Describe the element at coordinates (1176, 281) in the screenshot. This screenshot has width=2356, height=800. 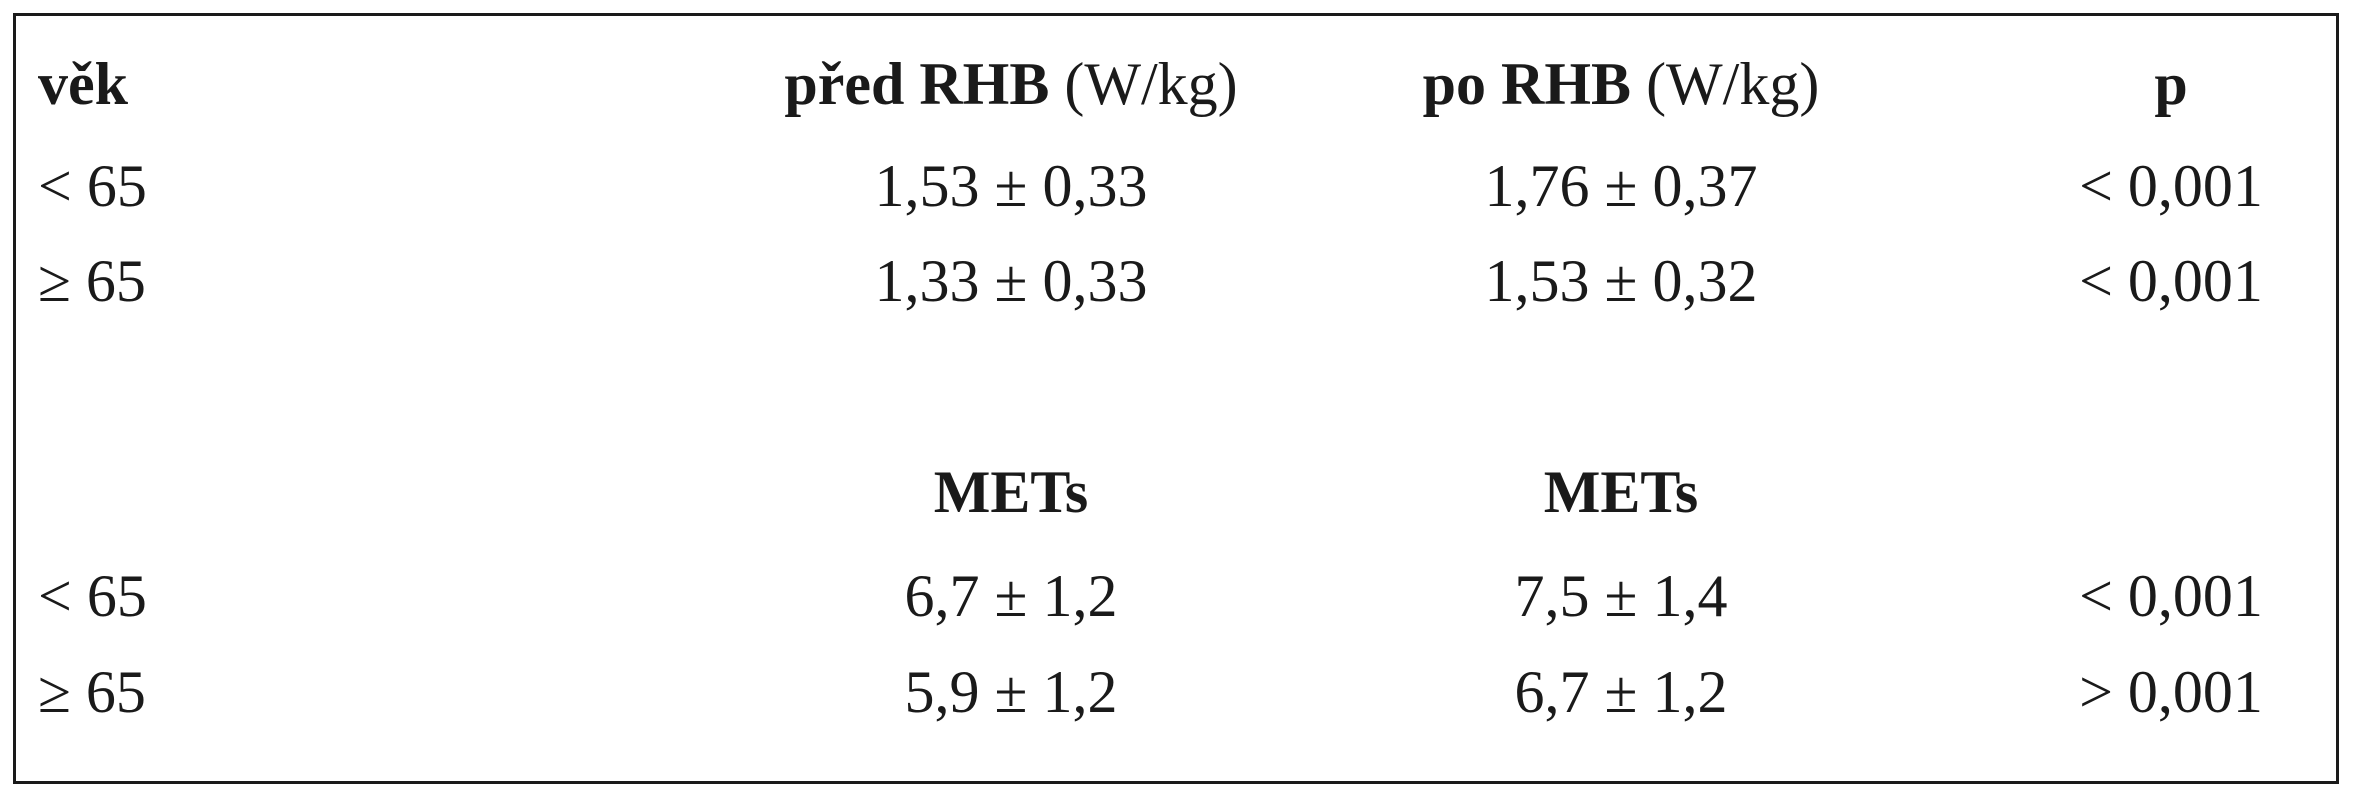
I see `table-row: ≥ 65 1,33 ± 0,33 1,53 ± 0,32 < 0,001` at that location.